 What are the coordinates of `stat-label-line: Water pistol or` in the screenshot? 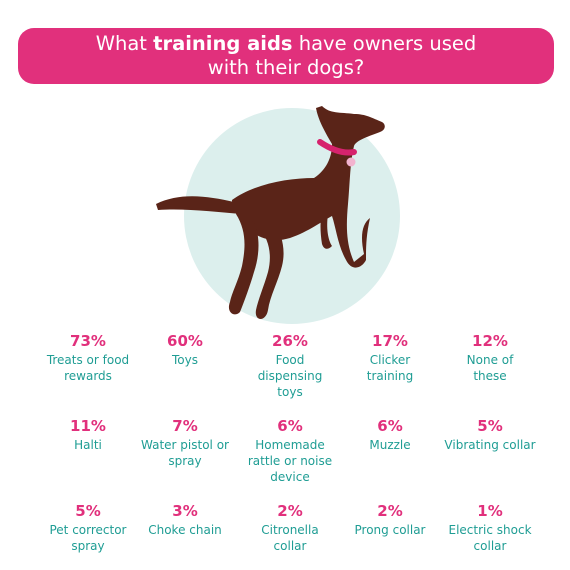 It's located at (185, 445).